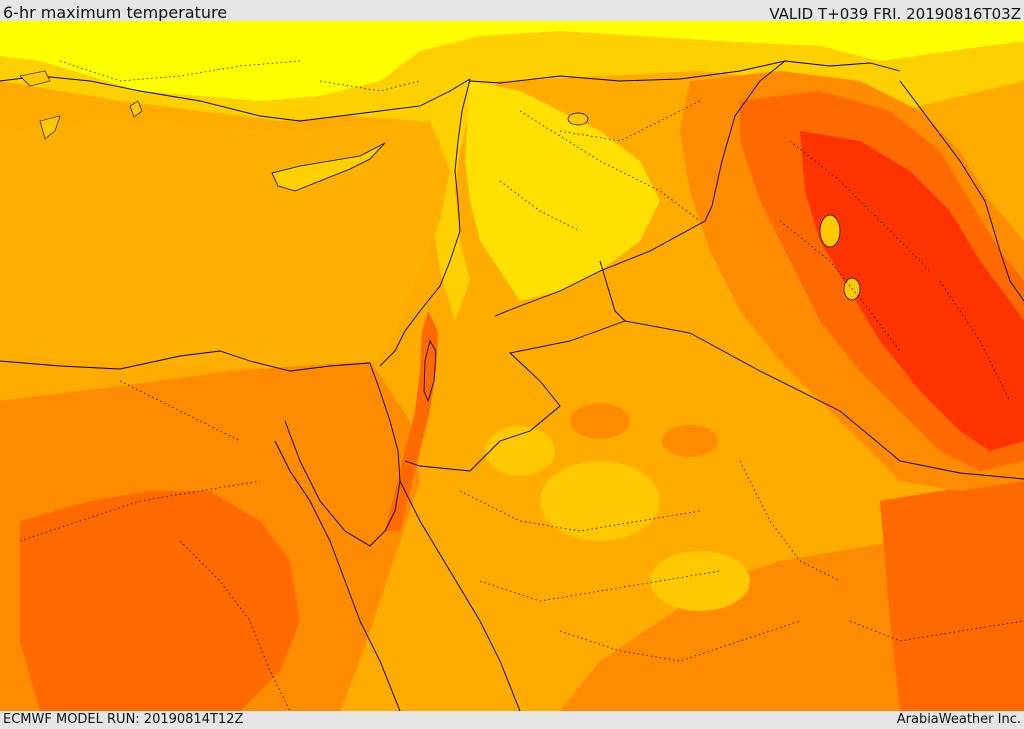  Describe the element at coordinates (958, 719) in the screenshot. I see `credit-label: ArabiaWeather Inc.` at that location.